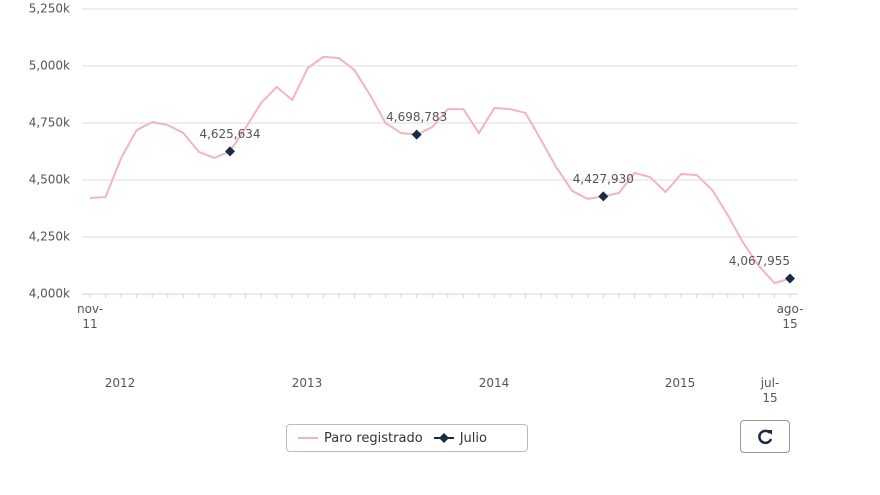  I want to click on legend-marker, so click(443, 438).